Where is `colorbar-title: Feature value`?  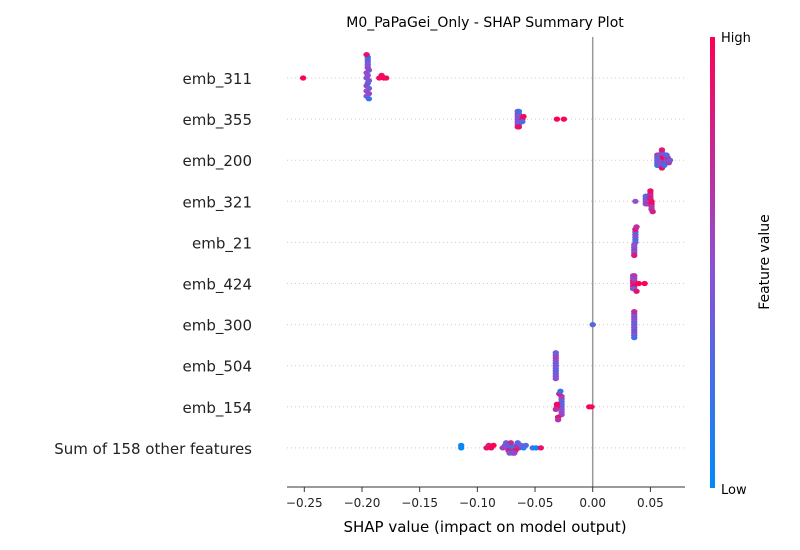 colorbar-title: Feature value is located at coordinates (765, 262).